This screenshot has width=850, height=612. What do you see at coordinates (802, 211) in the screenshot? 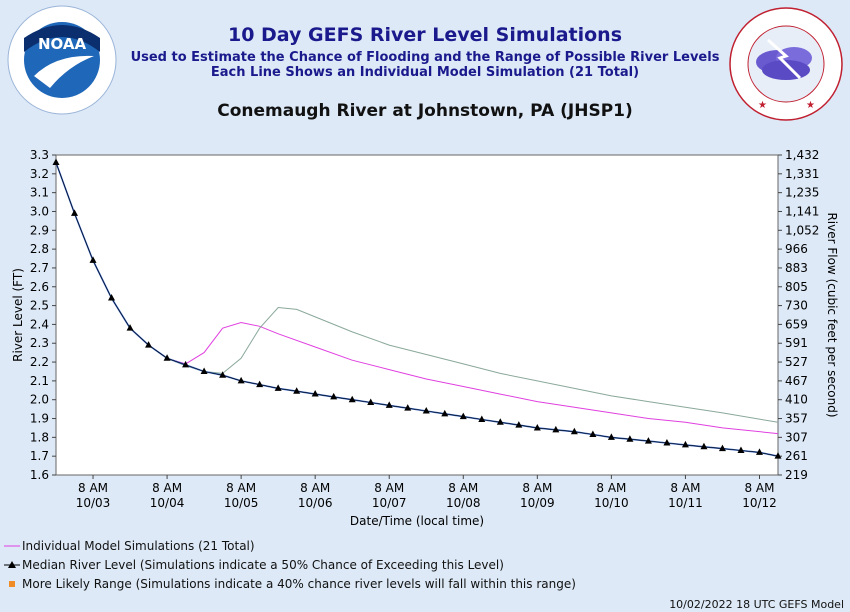
I see `y2-tick-label: 1,141` at bounding box center [802, 211].